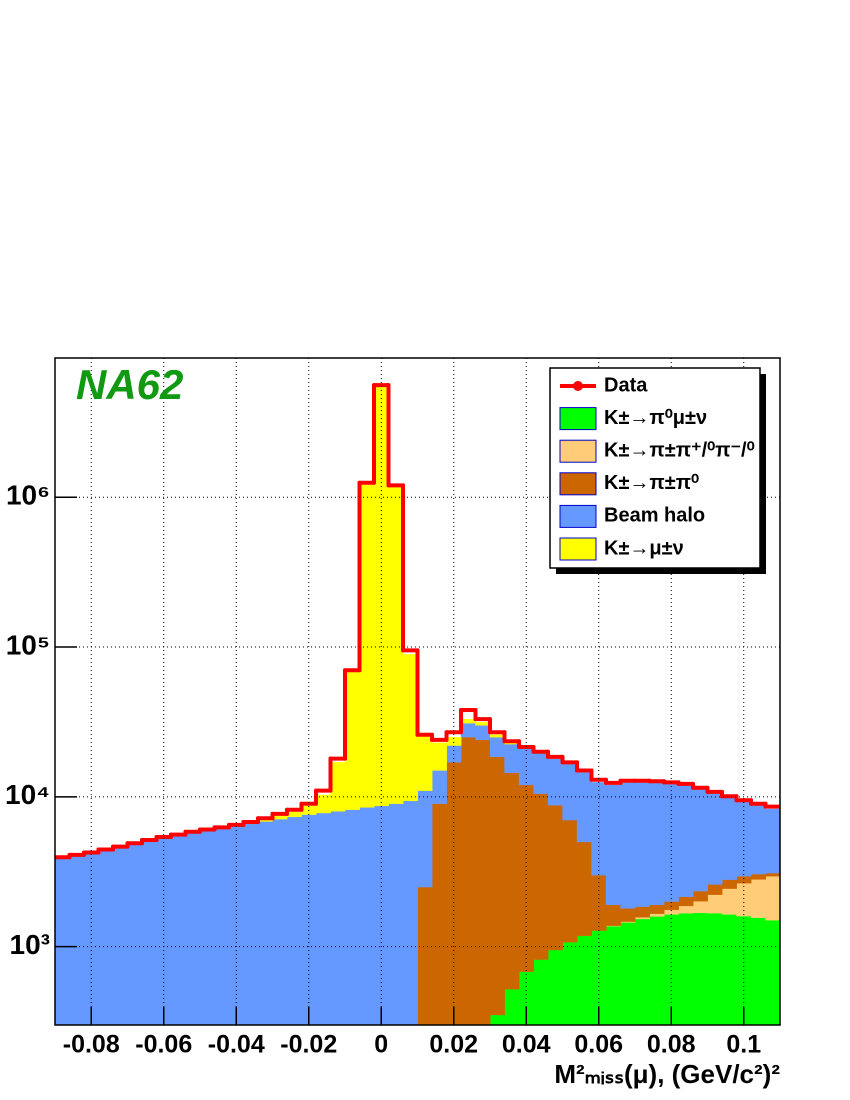 Image resolution: width=850 pixels, height=1100 pixels. Describe the element at coordinates (30, 944) in the screenshot. I see `y-tick-label: 10³` at that location.